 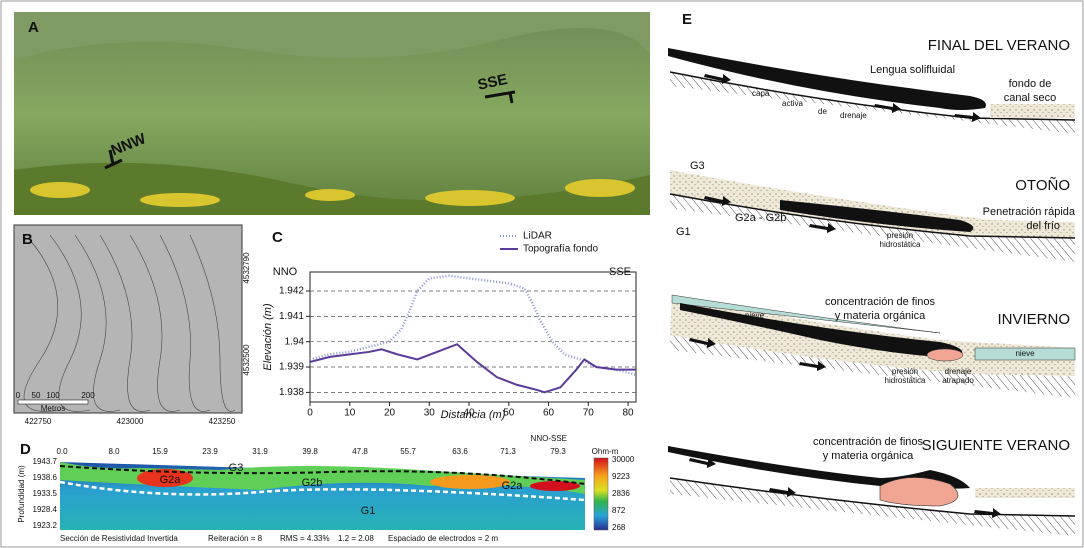 What do you see at coordinates (605, 451) in the screenshot?
I see `colorbar-unit: Ohm-m` at bounding box center [605, 451].